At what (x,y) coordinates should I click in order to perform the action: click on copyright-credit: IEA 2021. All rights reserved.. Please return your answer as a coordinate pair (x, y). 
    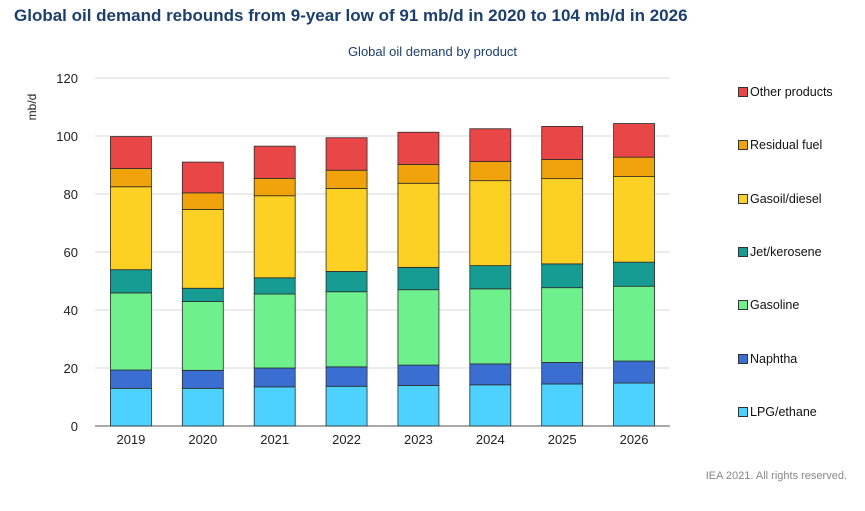
    Looking at the image, I should click on (776, 476).